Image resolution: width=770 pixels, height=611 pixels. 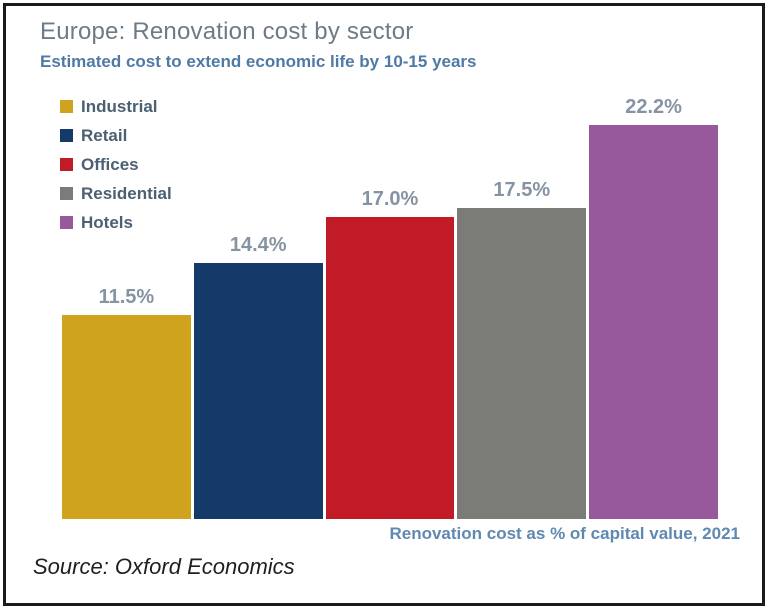 I want to click on bar-rect-residential, so click(x=522, y=363).